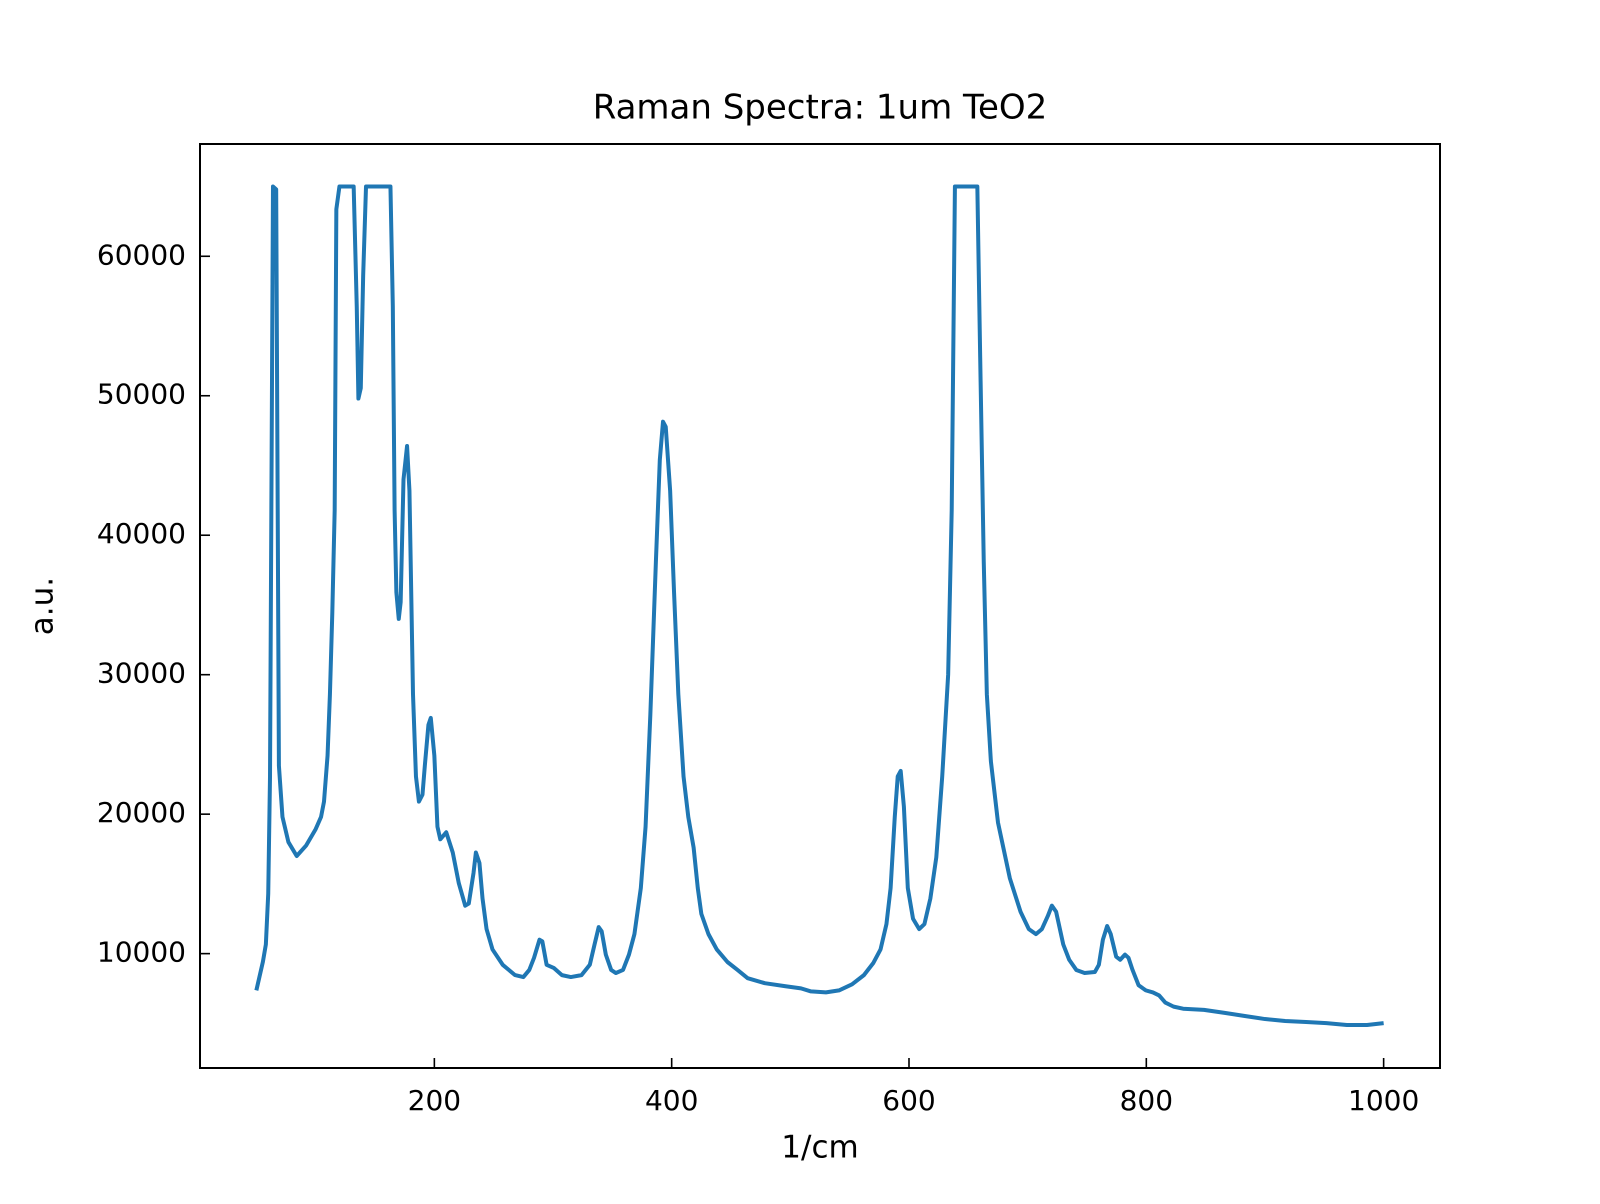 The image size is (1600, 1204). What do you see at coordinates (671, 1100) in the screenshot?
I see `x-tick-label: 400` at bounding box center [671, 1100].